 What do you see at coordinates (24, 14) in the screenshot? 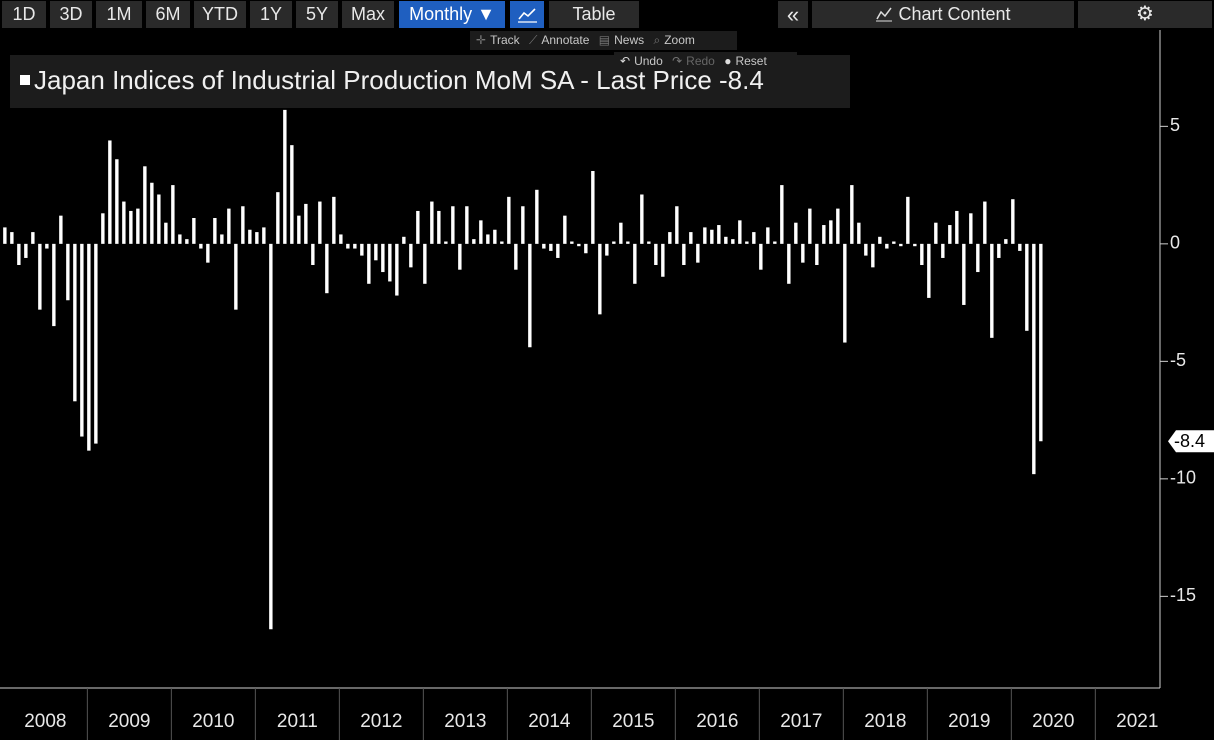
I see `range-button: 1D` at bounding box center [24, 14].